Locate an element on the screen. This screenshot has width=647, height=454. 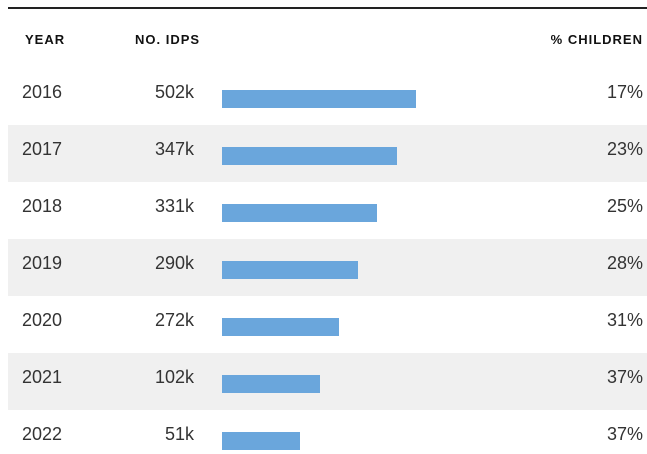
table-row: 2020 272k 31% is located at coordinates (327, 324).